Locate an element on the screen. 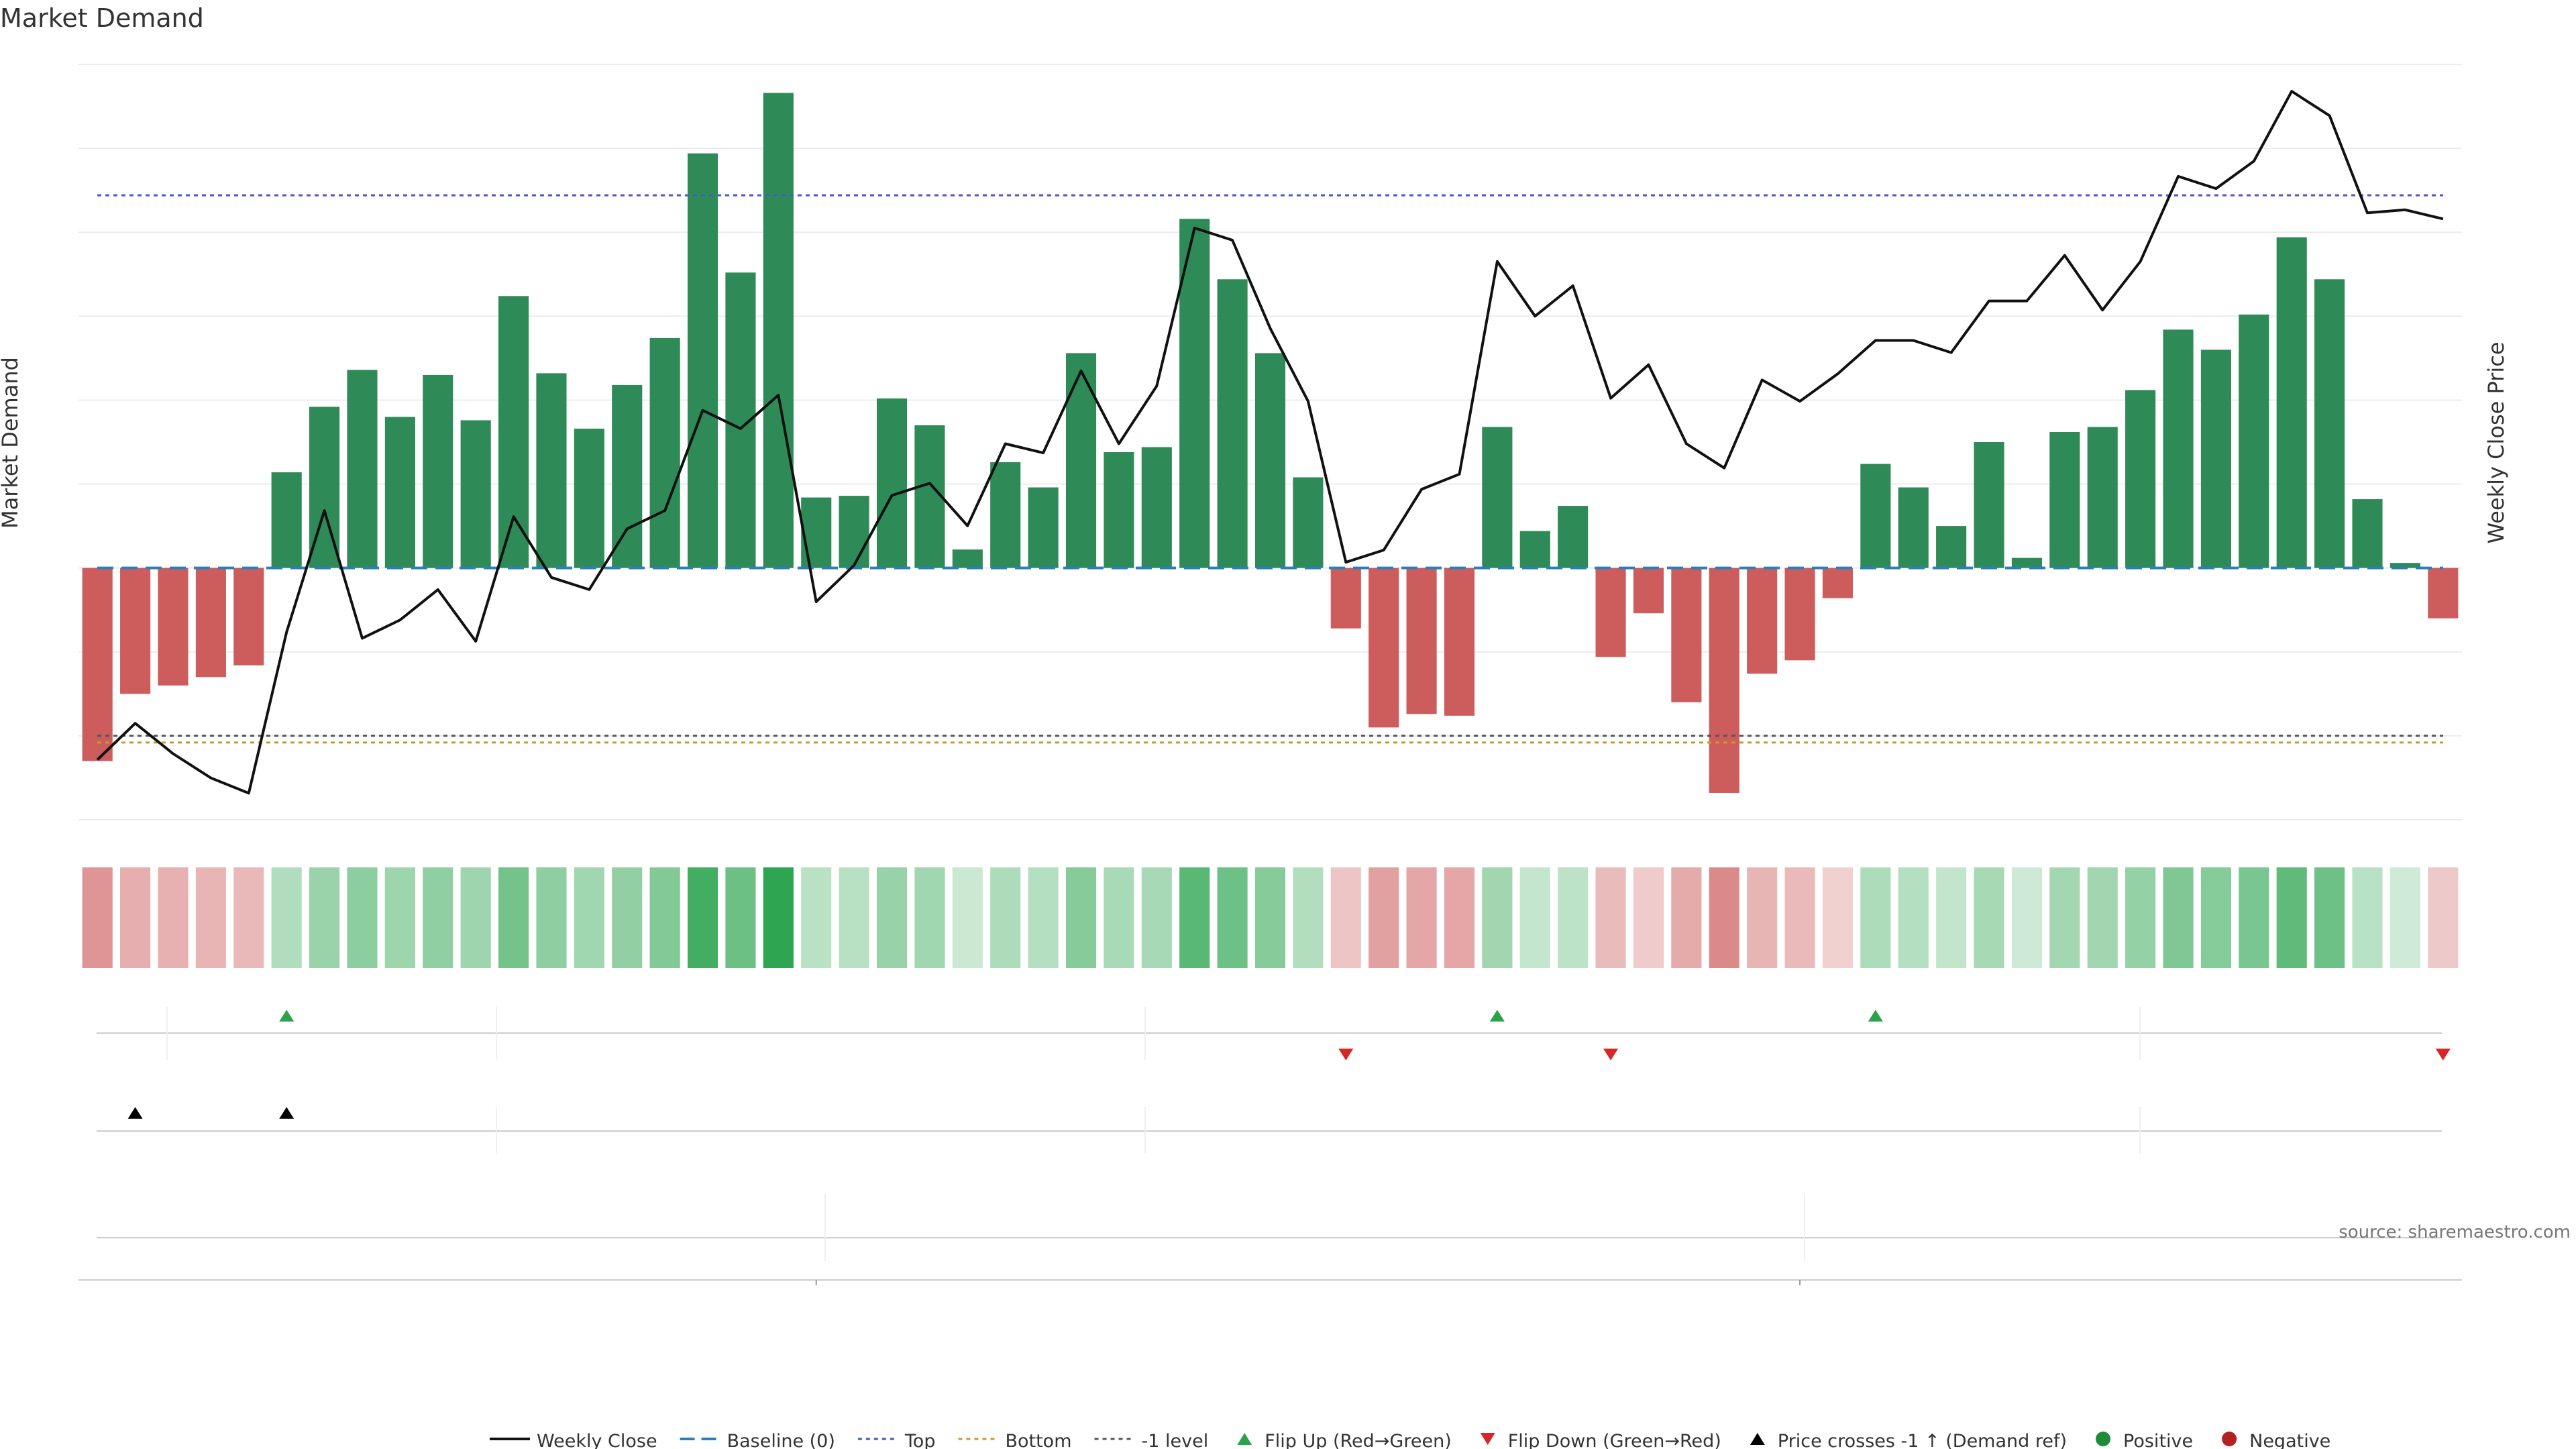 This screenshot has height=1449, width=2576. legend-label: Negative is located at coordinates (2289, 1440).